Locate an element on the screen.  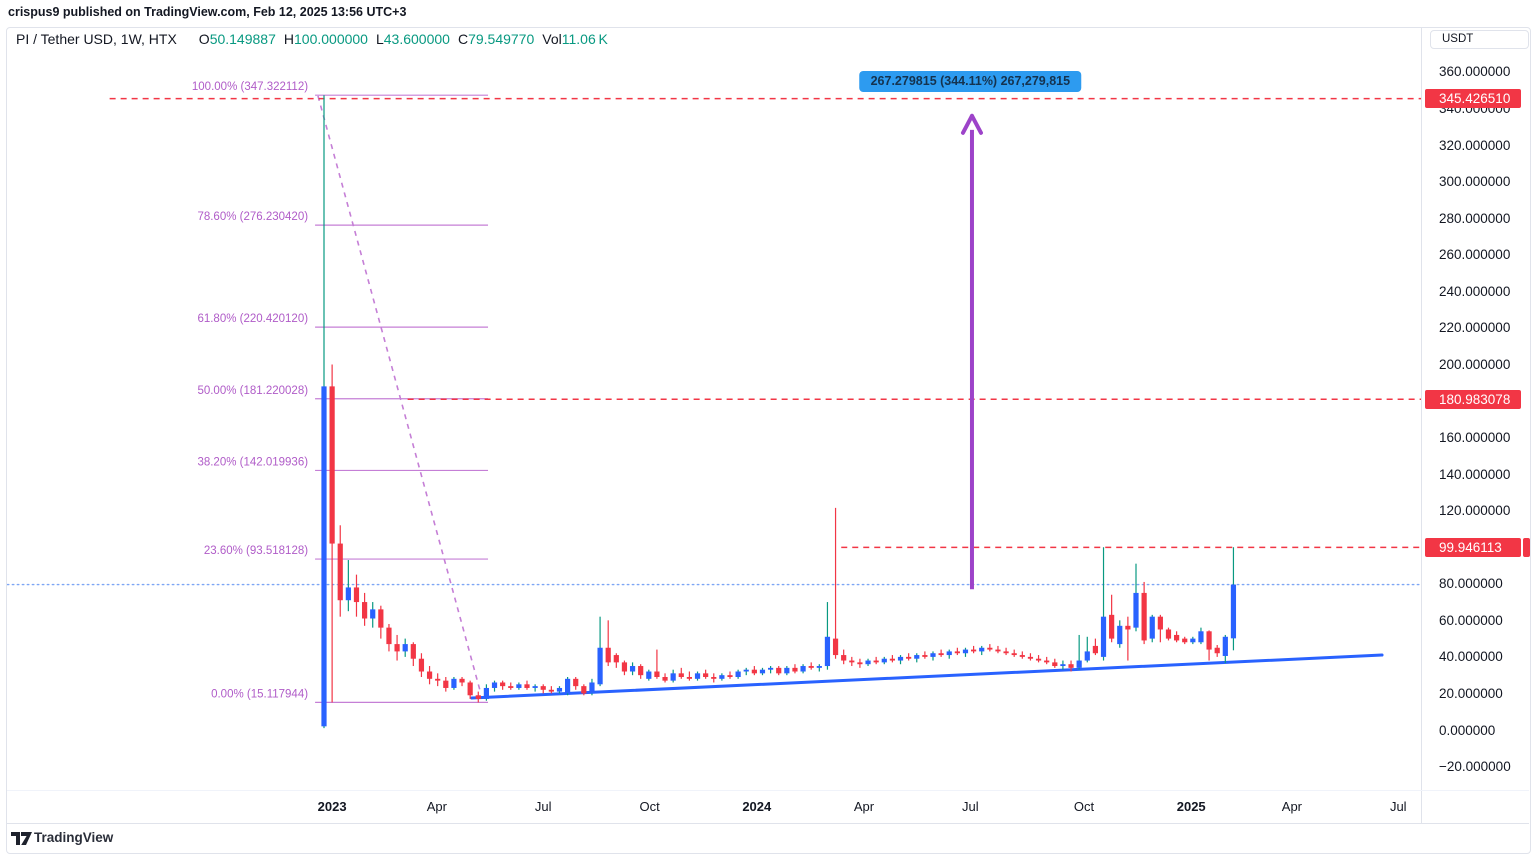
ohlc-key: O is located at coordinates (204, 39).